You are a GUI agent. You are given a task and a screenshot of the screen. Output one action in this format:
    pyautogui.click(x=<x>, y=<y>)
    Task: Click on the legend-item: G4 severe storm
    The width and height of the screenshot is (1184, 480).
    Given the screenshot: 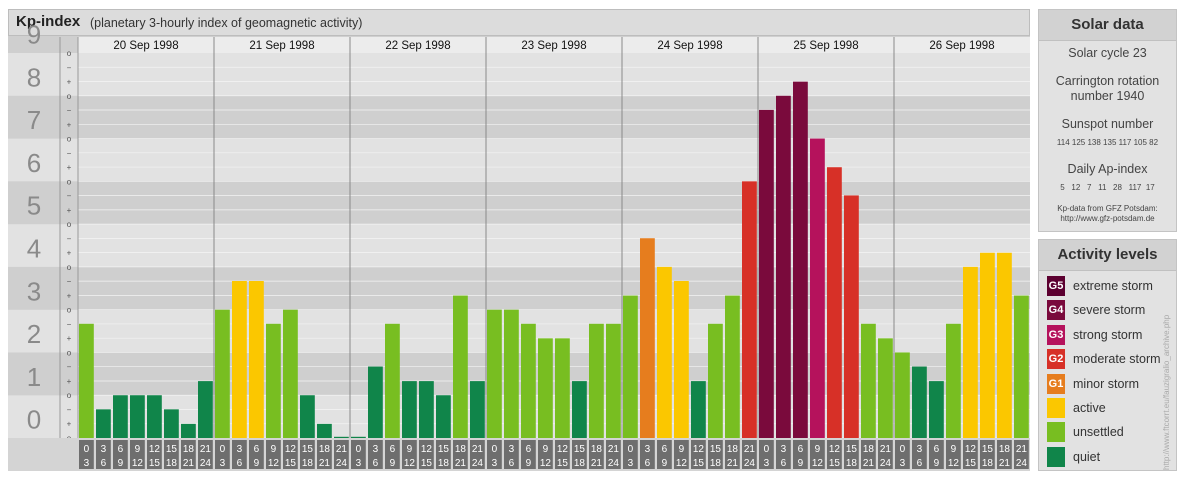 What is the action you would take?
    pyautogui.click(x=1111, y=310)
    